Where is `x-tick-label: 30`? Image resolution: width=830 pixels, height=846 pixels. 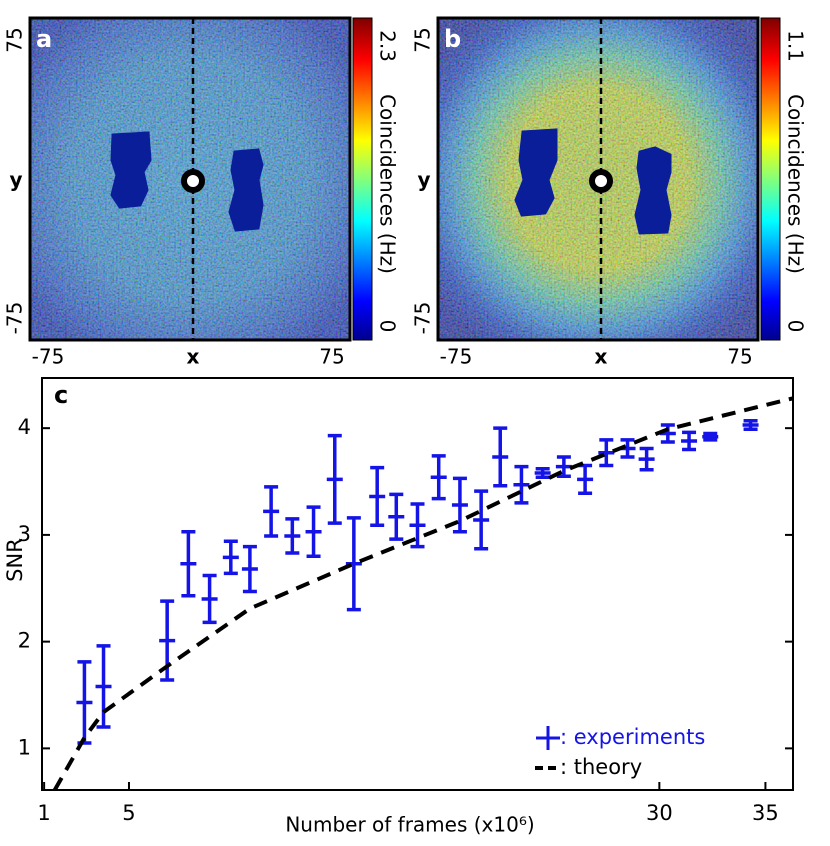
x-tick-label: 30 is located at coordinates (659, 813).